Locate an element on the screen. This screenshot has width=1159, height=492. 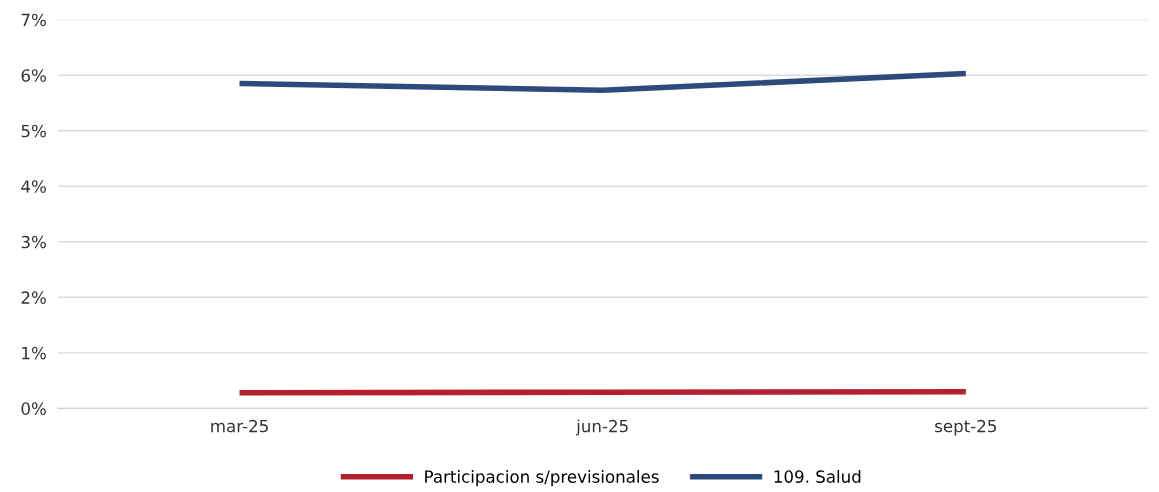
y-tick-label: 6% is located at coordinates (33, 75).